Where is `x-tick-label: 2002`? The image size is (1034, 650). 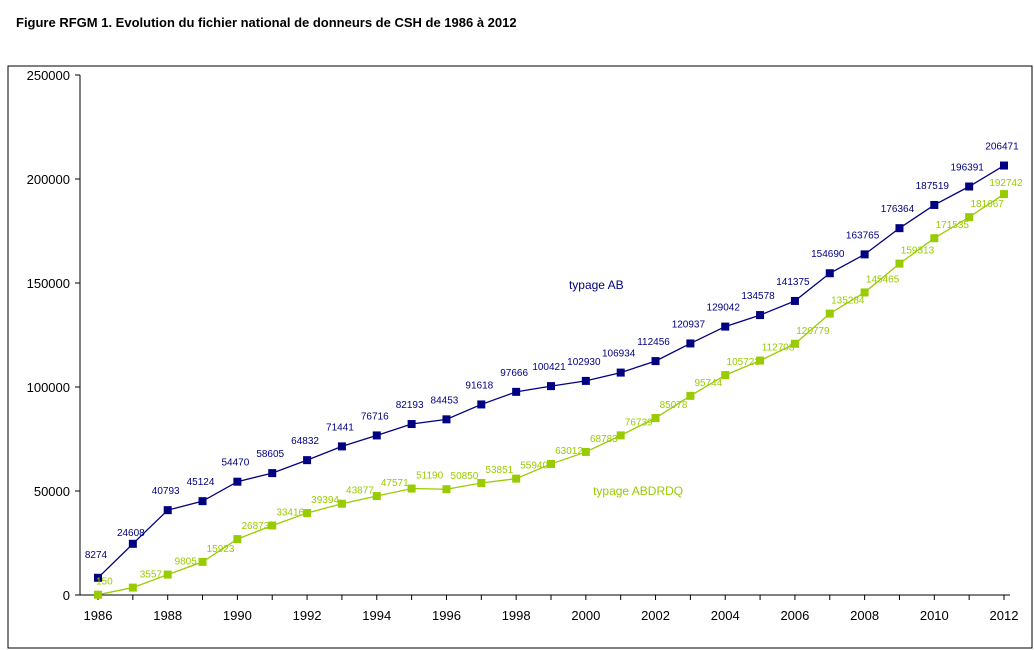
x-tick-label: 2002 is located at coordinates (655, 615).